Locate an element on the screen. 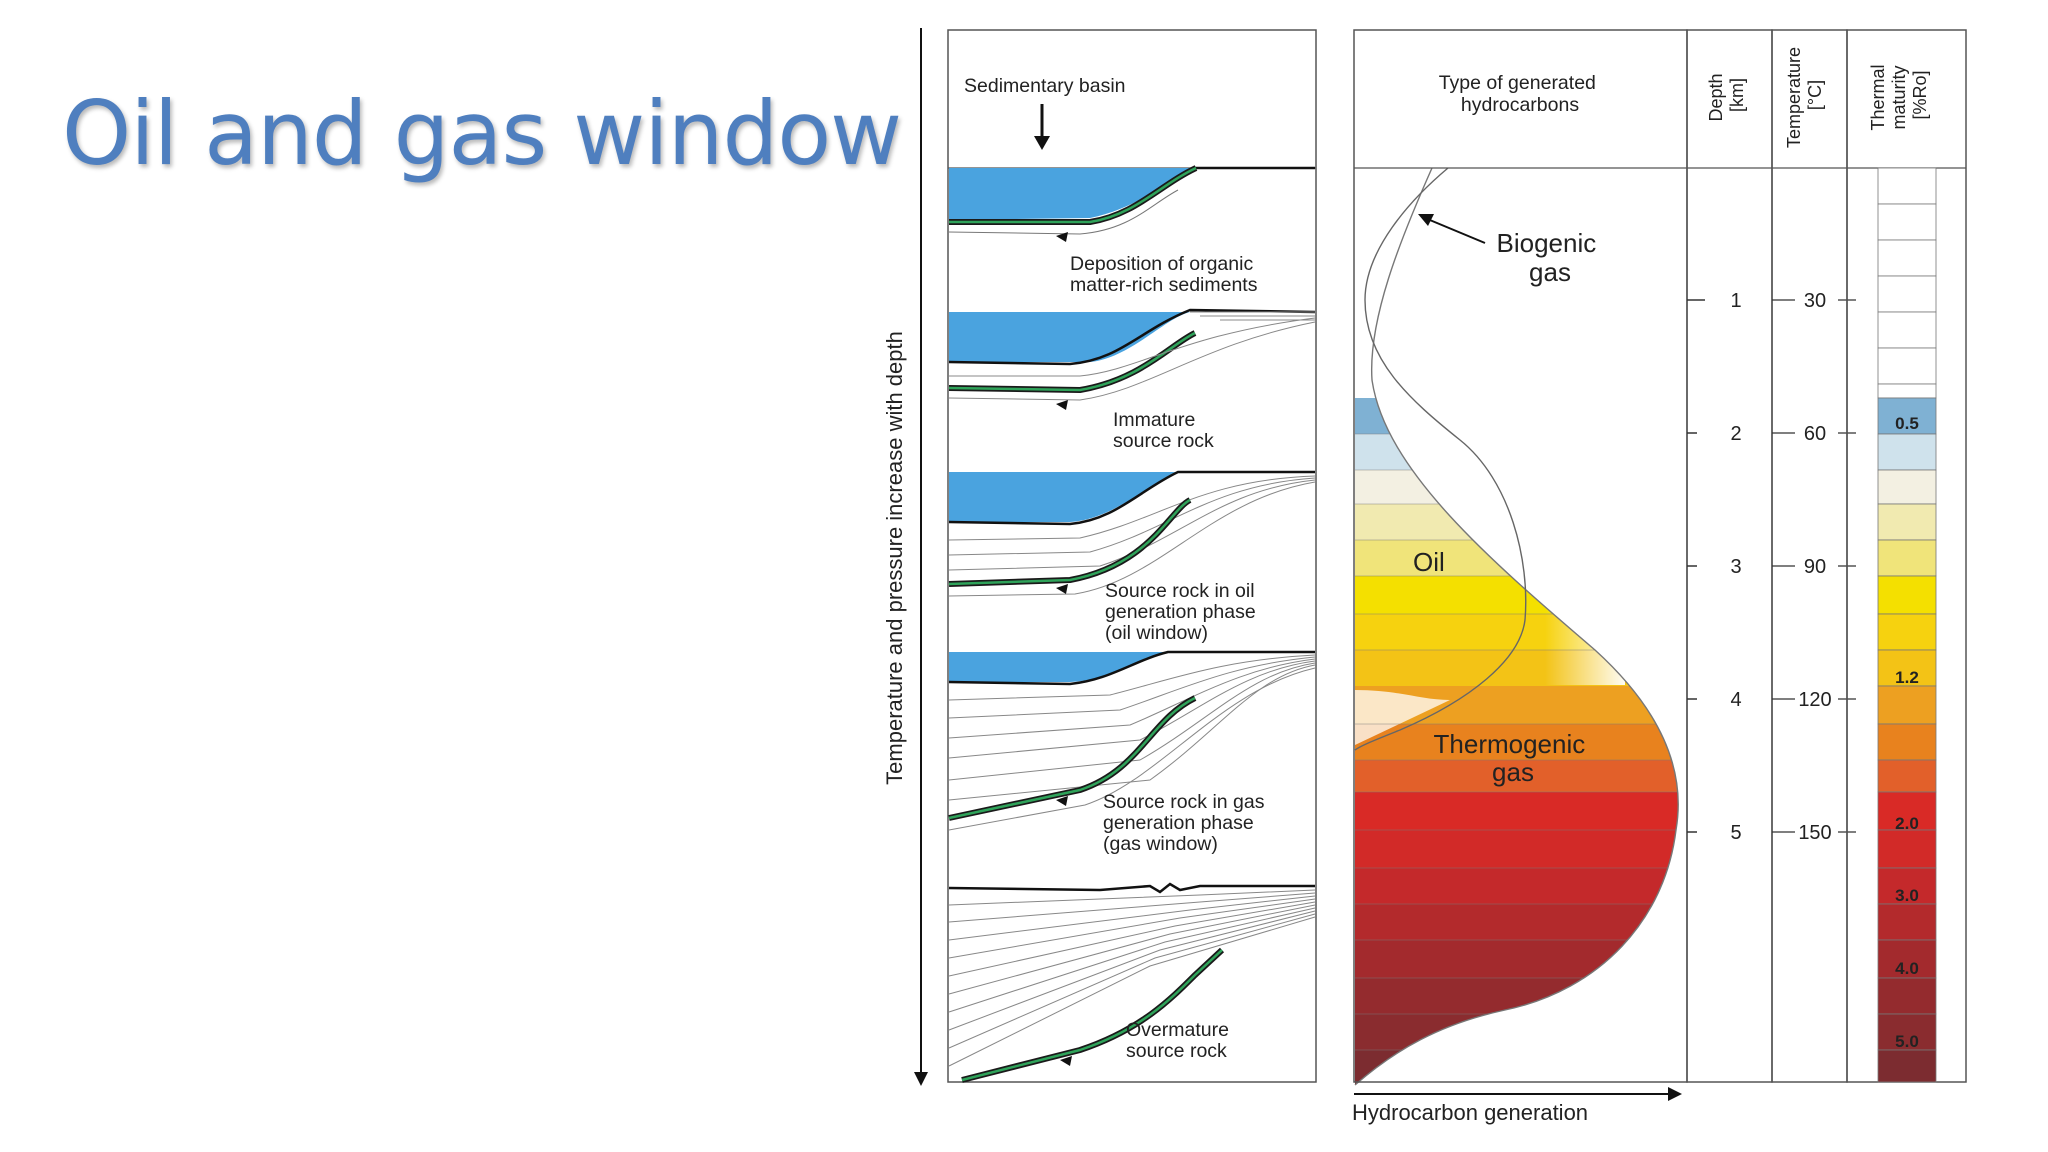 This screenshot has width=2048, height=1152. basin-header: Sedimentary basin is located at coordinates (1045, 86).